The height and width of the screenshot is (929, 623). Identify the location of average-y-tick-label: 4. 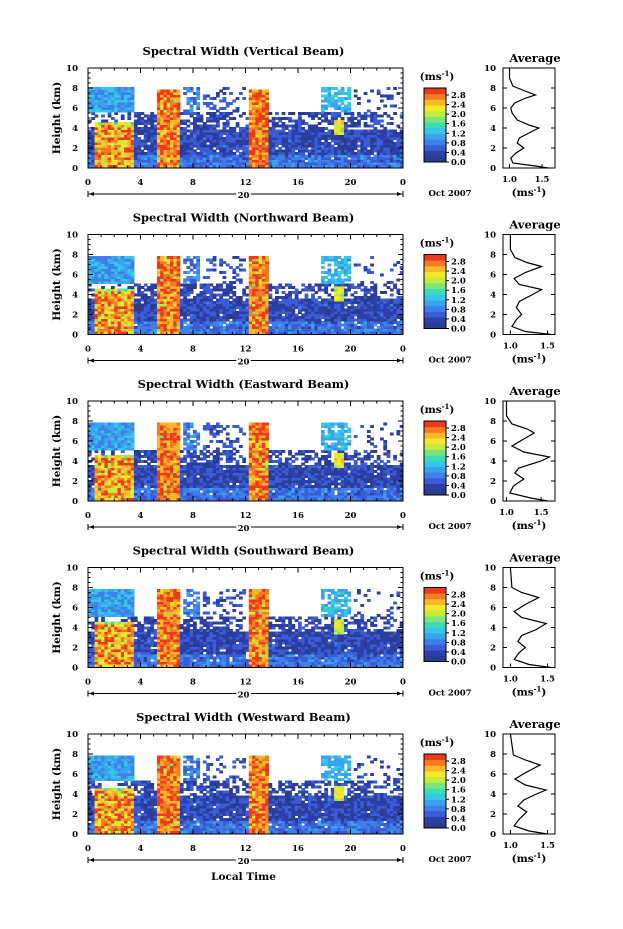
(493, 129).